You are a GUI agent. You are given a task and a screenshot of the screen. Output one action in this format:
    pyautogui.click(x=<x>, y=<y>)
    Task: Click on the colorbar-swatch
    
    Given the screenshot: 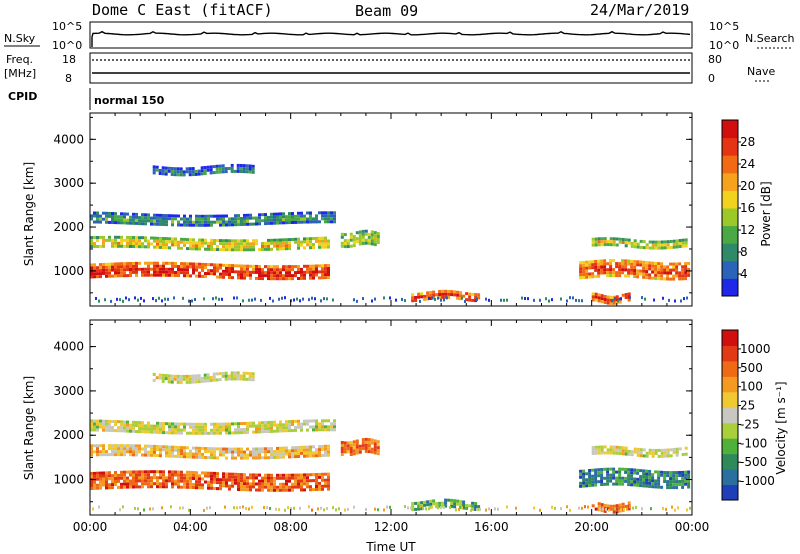 What is the action you would take?
    pyautogui.click(x=730, y=461)
    